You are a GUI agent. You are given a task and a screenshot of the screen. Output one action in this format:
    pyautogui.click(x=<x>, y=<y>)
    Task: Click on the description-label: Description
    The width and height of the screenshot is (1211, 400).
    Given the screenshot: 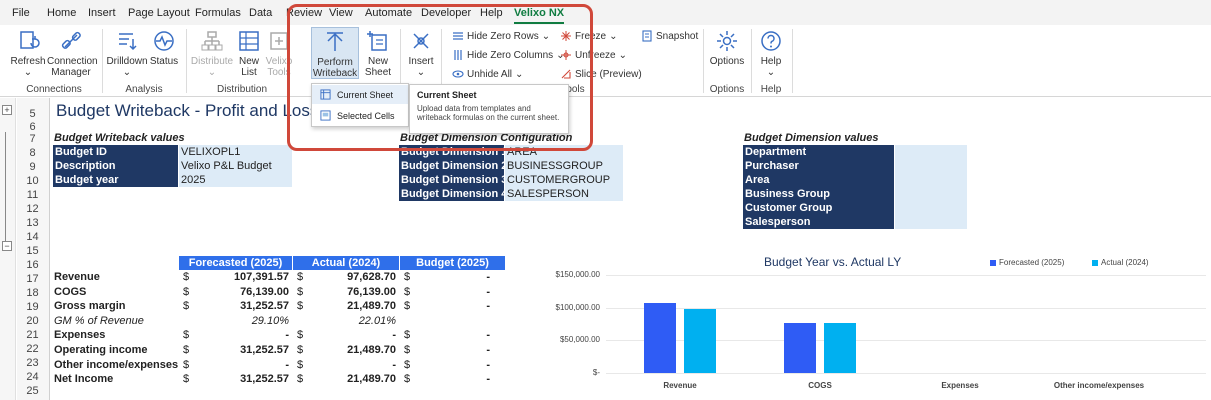 What is the action you would take?
    pyautogui.click(x=115, y=166)
    